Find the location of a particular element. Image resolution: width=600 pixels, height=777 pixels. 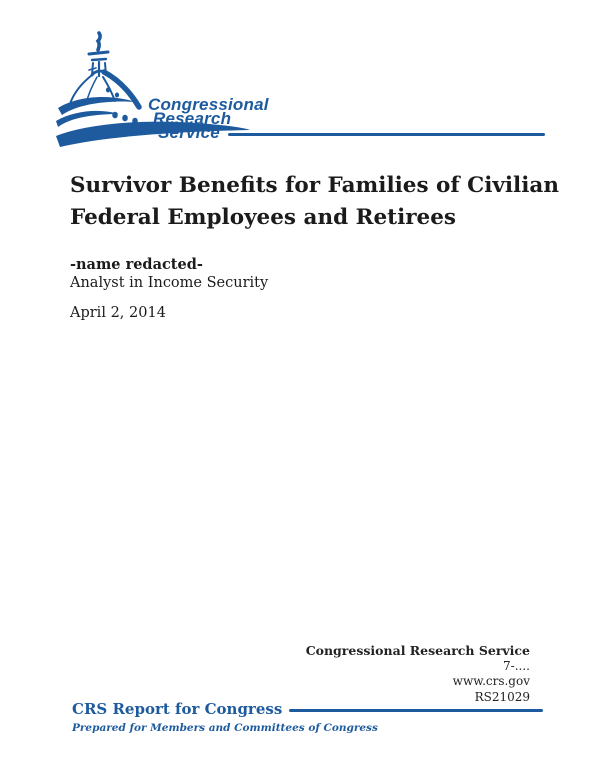

author-role: Analyst in Income Security is located at coordinates (169, 283).